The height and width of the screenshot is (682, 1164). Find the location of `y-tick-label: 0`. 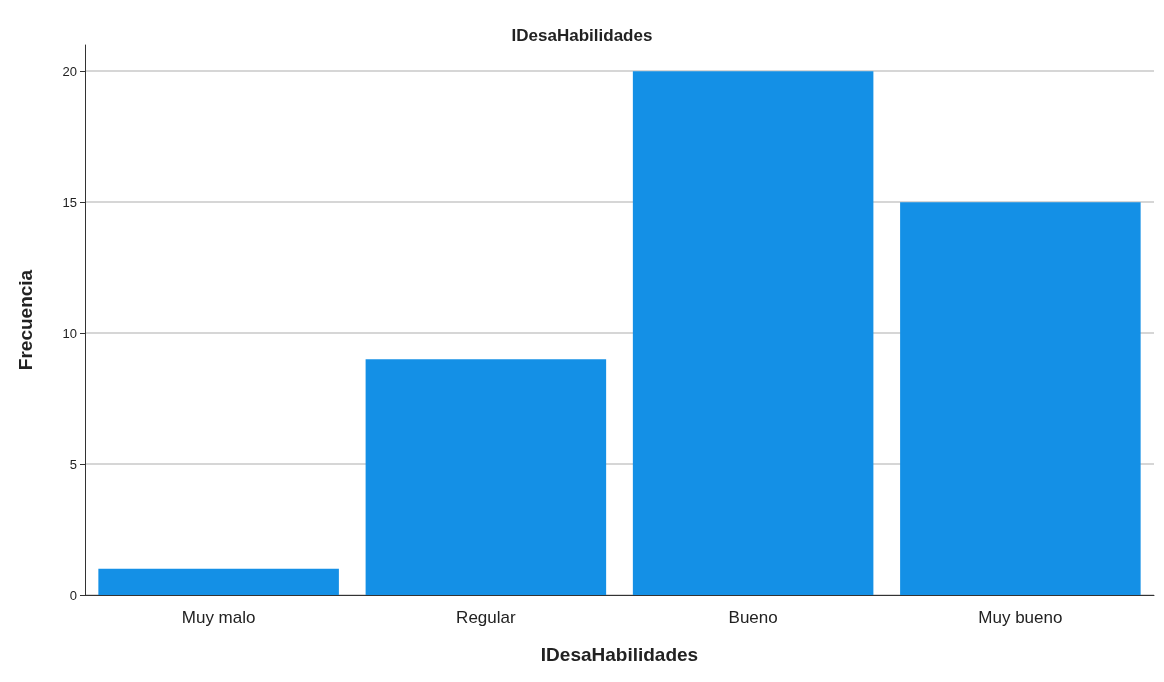

y-tick-label: 0 is located at coordinates (73, 595).